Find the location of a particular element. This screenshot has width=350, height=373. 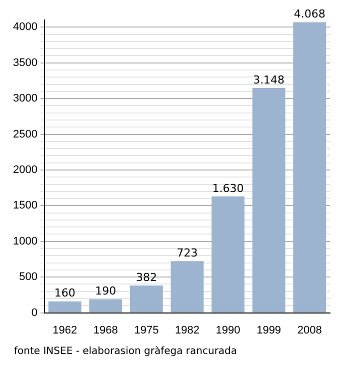

y-tick-label: 3000 is located at coordinates (25, 98).